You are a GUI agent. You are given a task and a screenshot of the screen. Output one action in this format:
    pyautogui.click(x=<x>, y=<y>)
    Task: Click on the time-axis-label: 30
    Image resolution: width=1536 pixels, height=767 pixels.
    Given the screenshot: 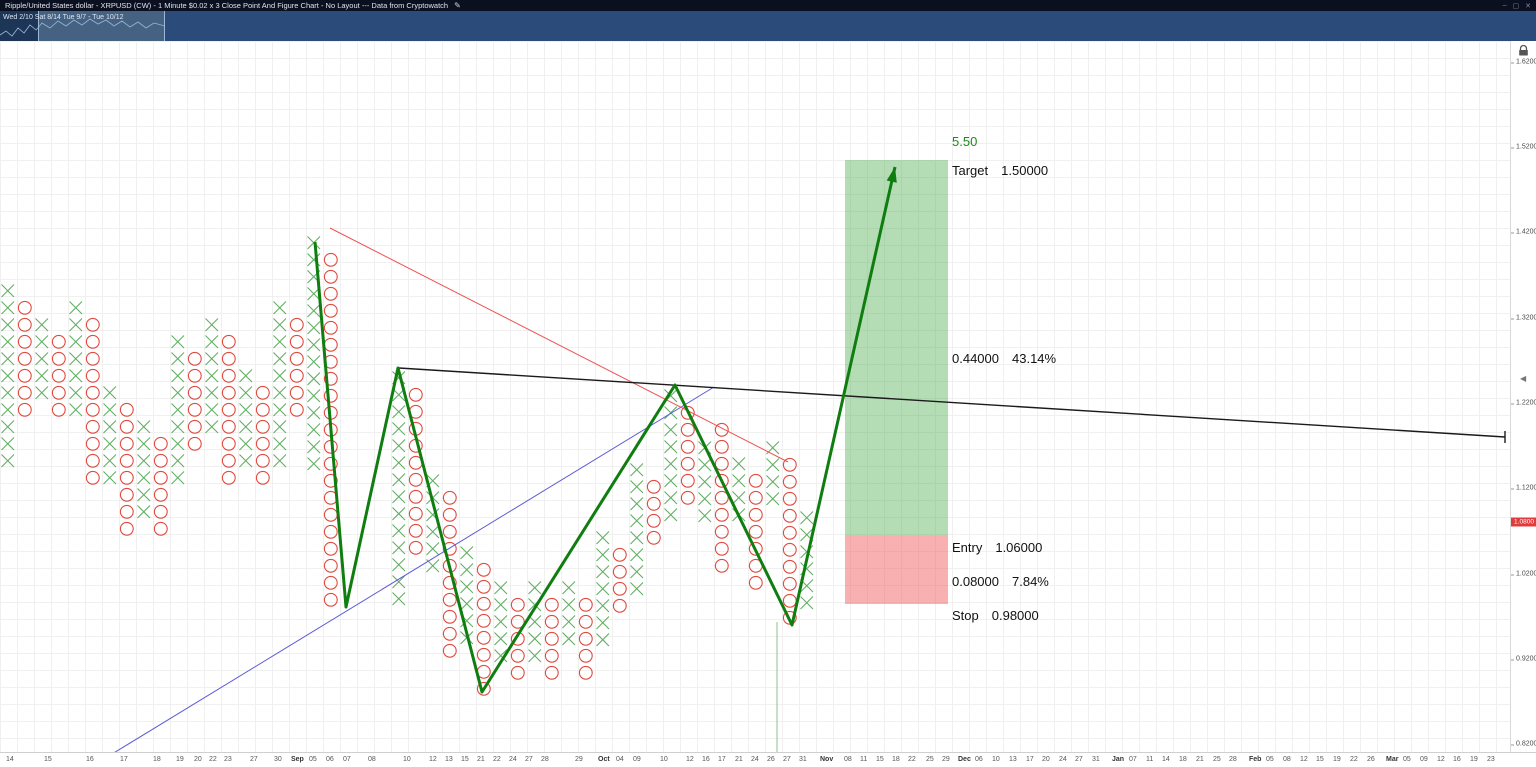 What is the action you would take?
    pyautogui.click(x=278, y=759)
    